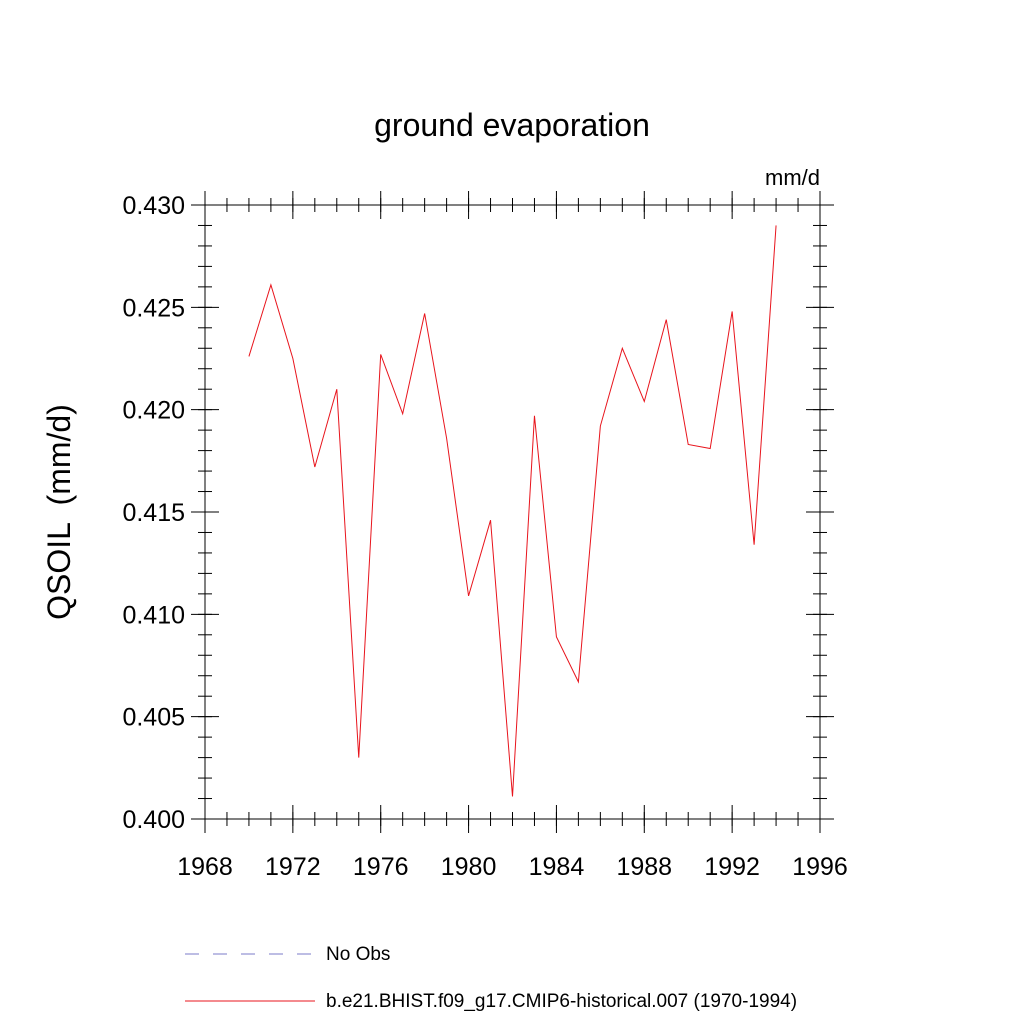 The height and width of the screenshot is (1024, 1024). What do you see at coordinates (59, 512) in the screenshot?
I see `y-axis-label: QSOIL (mm/d)` at bounding box center [59, 512].